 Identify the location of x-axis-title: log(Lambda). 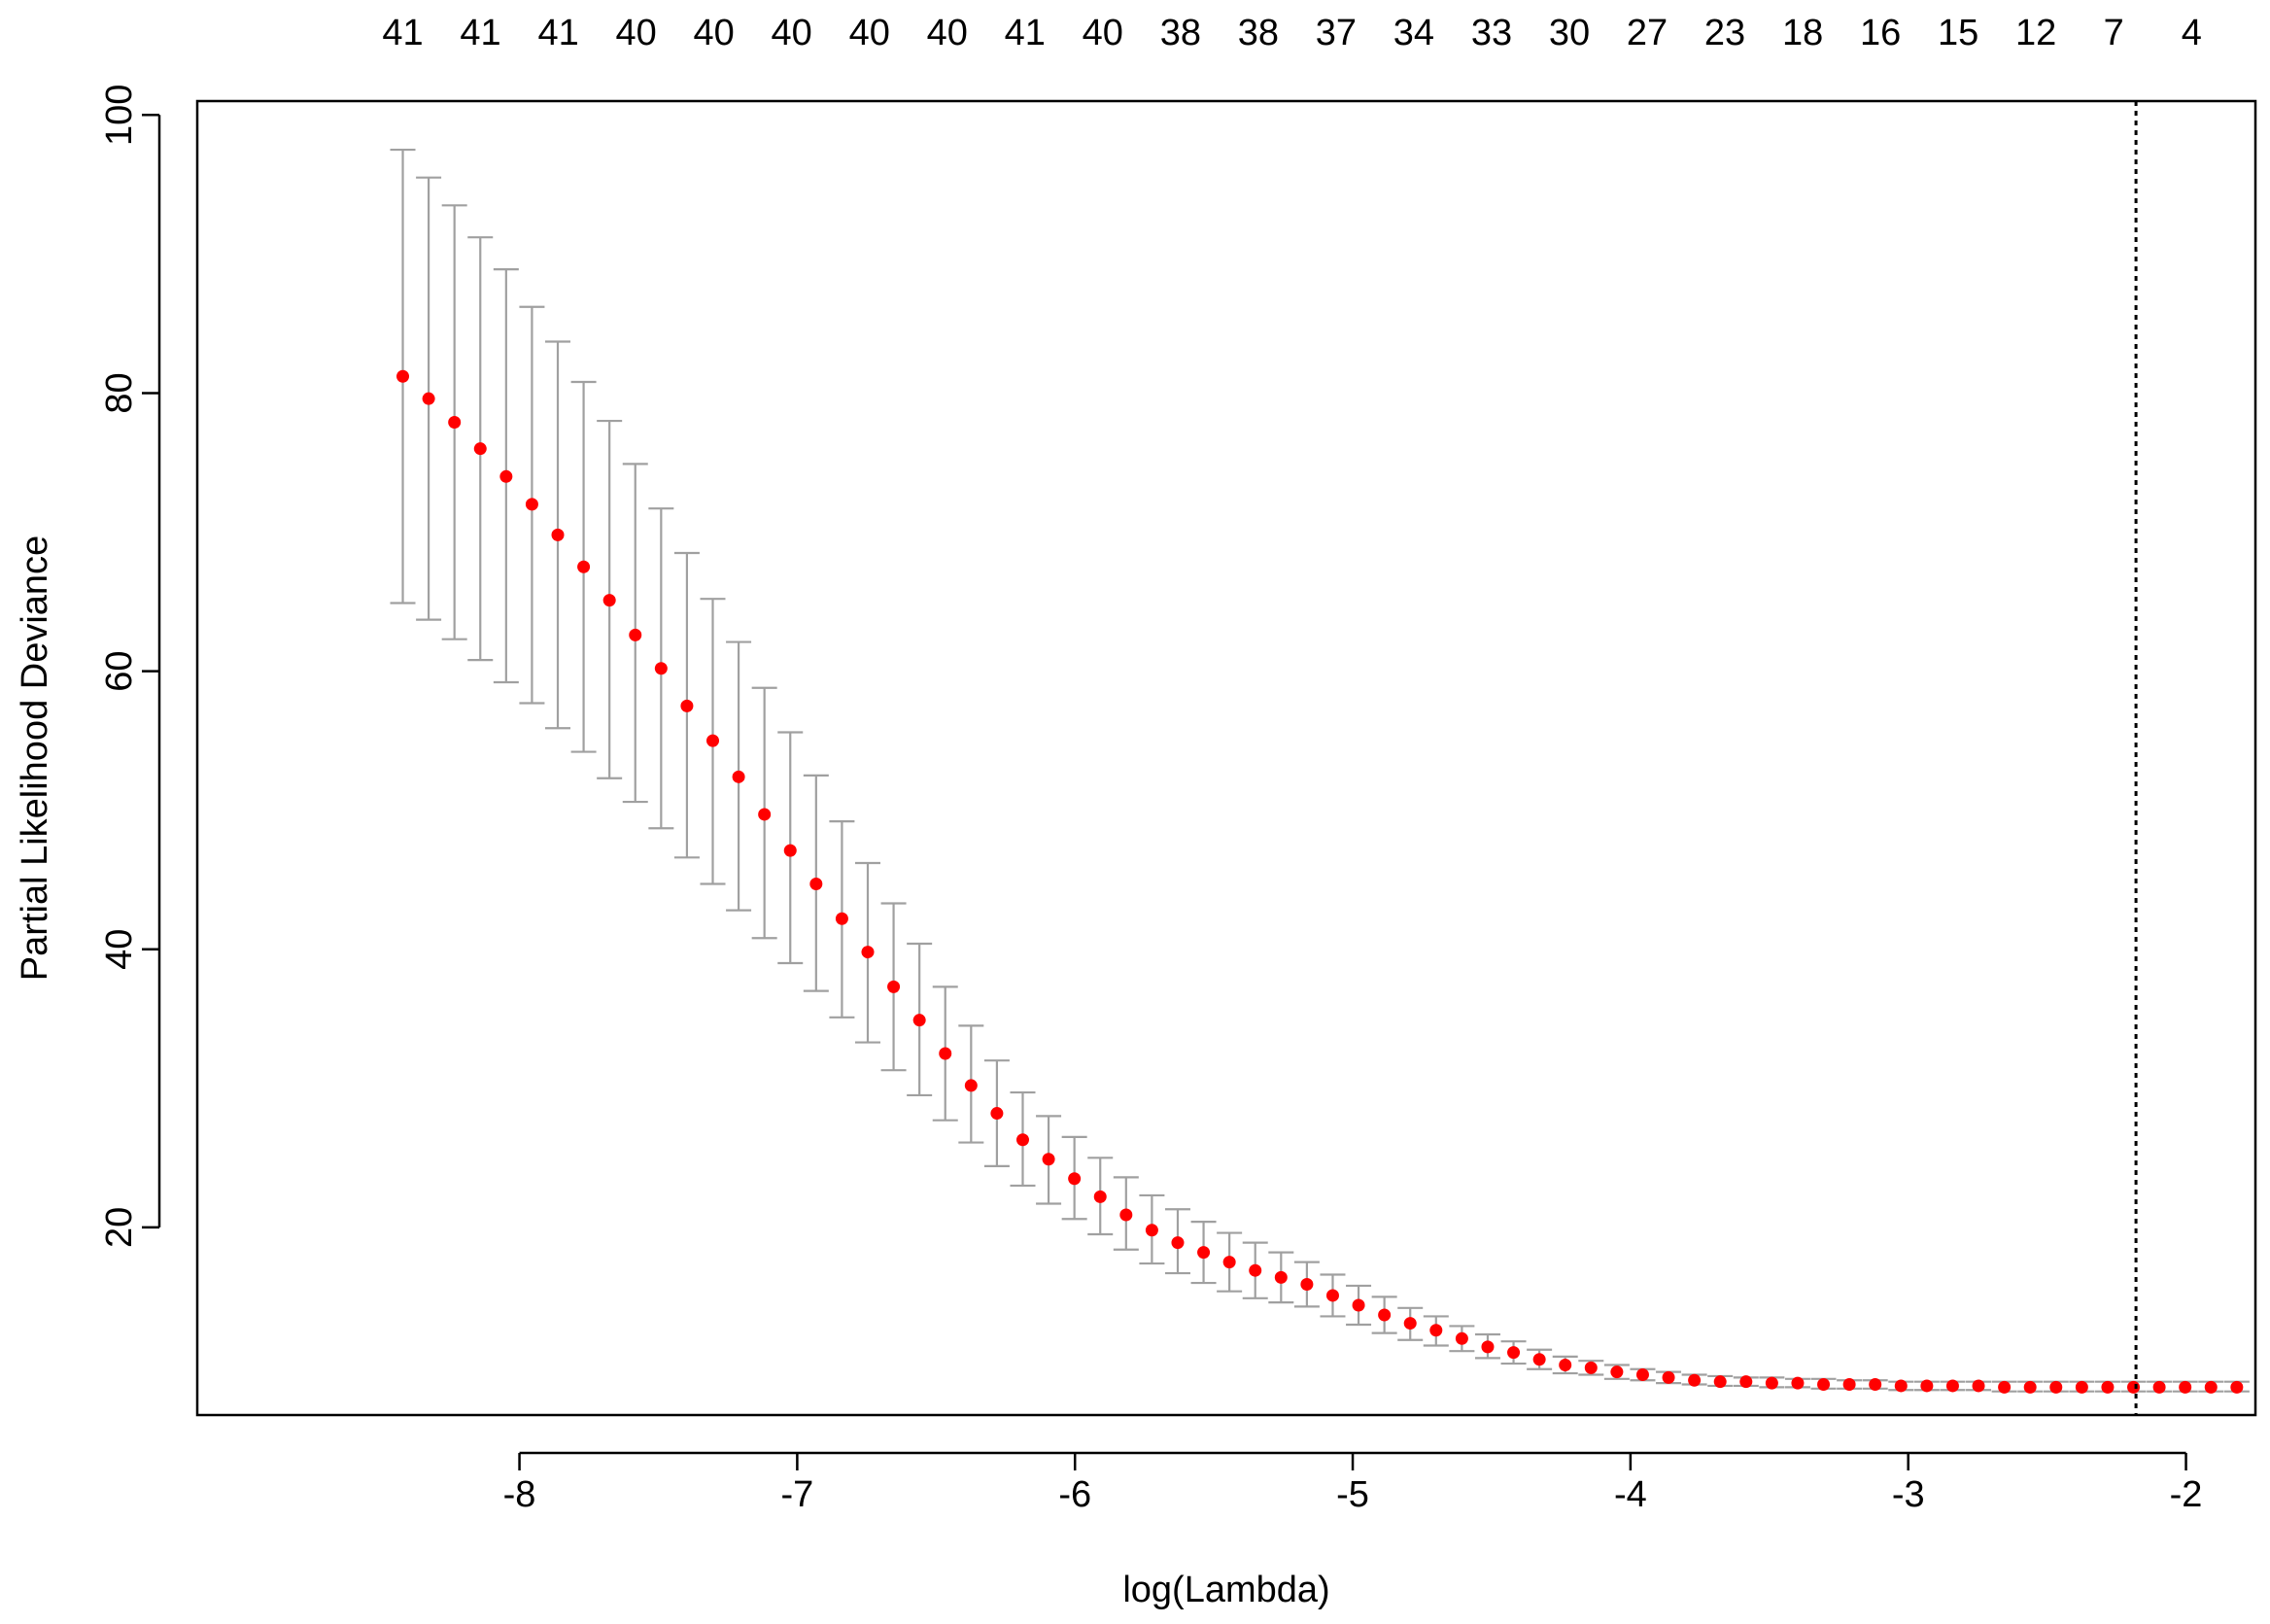
(1226, 1590).